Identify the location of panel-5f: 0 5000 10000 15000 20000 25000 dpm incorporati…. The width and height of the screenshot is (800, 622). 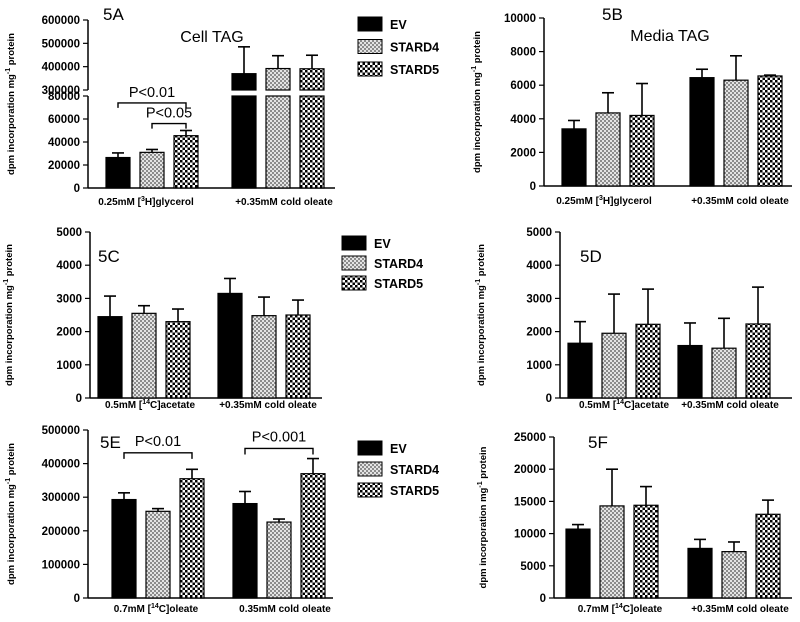
(634, 523).